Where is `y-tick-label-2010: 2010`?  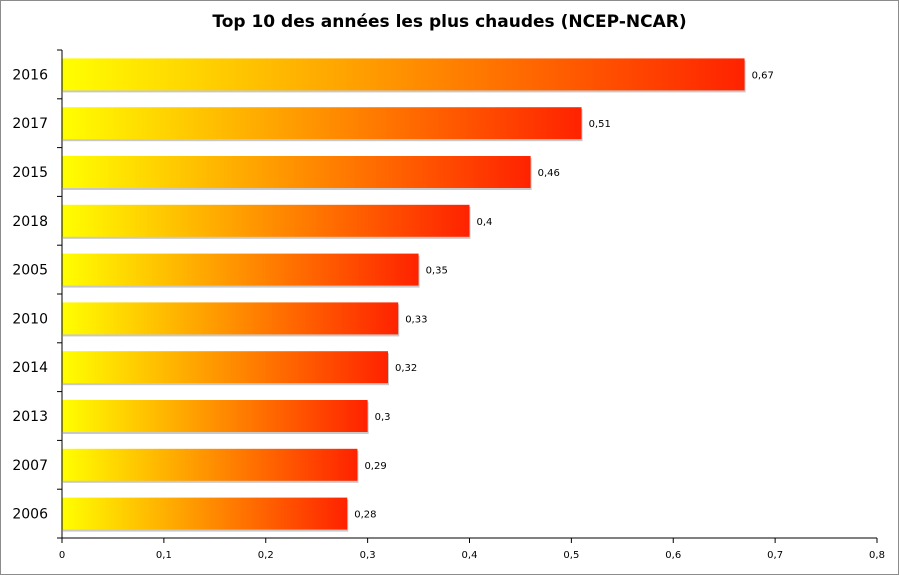
y-tick-label-2010: 2010 is located at coordinates (30, 319).